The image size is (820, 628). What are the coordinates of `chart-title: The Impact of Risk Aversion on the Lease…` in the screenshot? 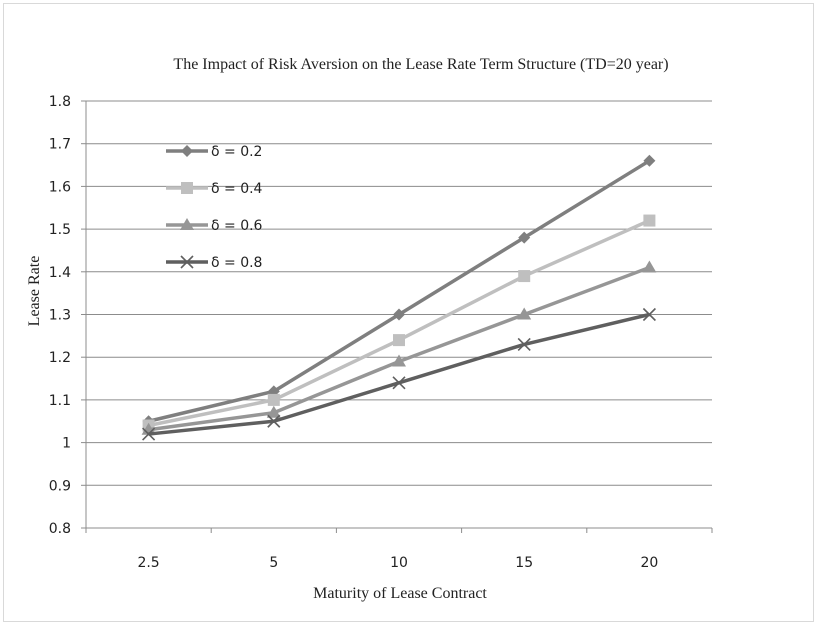 It's located at (420, 64).